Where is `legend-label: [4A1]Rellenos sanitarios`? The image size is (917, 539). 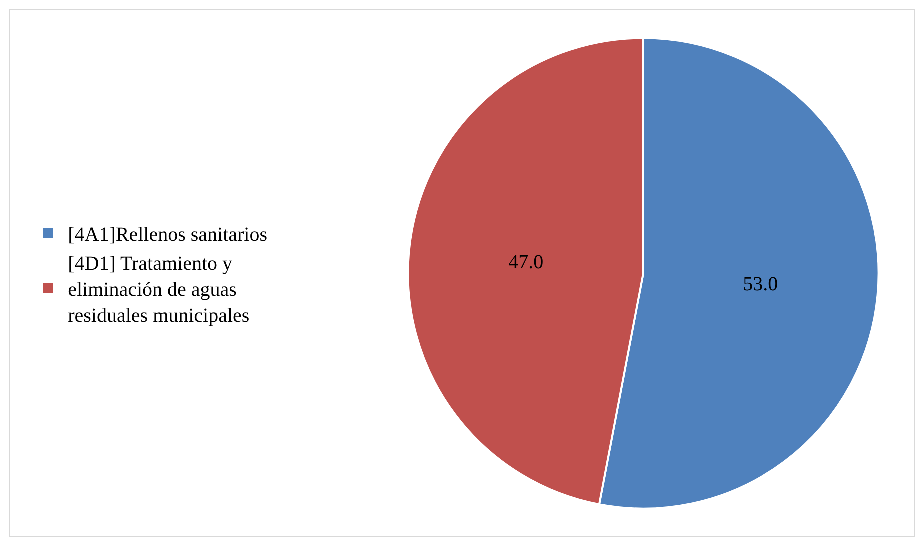 legend-label: [4A1]Rellenos sanitarios is located at coordinates (168, 235).